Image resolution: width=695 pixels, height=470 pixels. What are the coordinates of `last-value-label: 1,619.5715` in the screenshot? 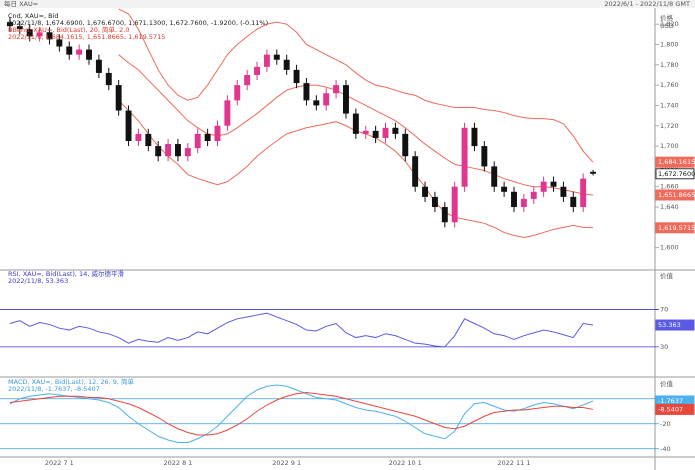 It's located at (676, 228).